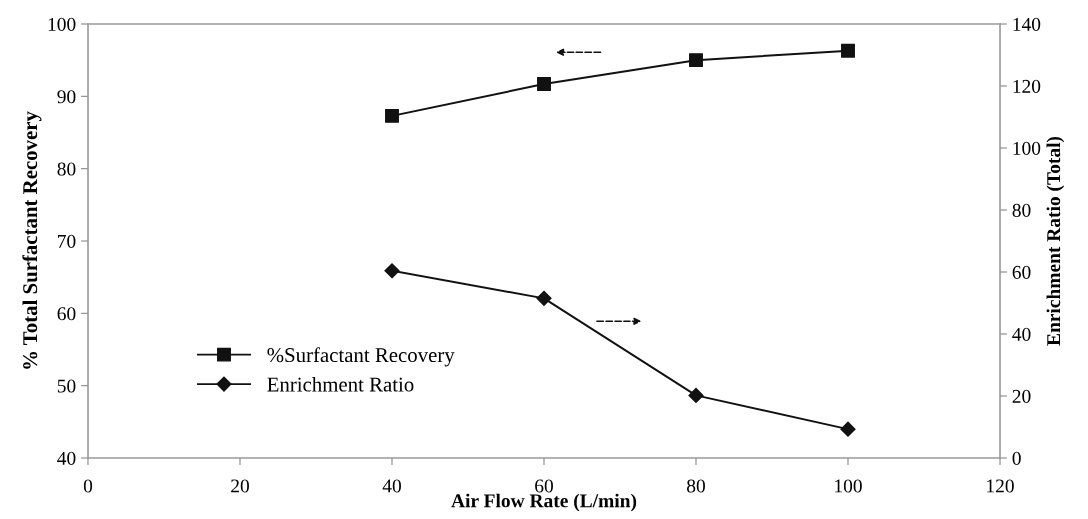  What do you see at coordinates (1027, 86) in the screenshot?
I see `y2-tick-label: 120` at bounding box center [1027, 86].